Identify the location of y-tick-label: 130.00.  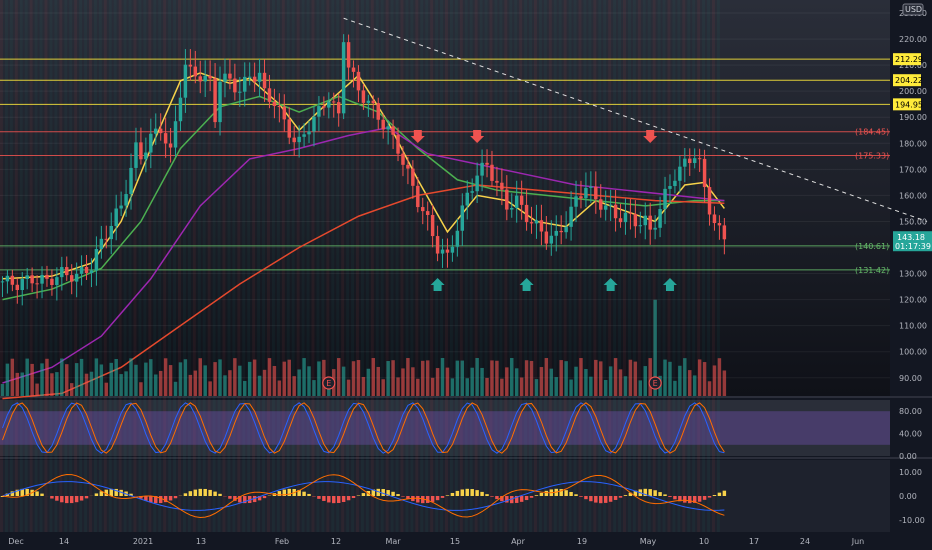
(913, 274).